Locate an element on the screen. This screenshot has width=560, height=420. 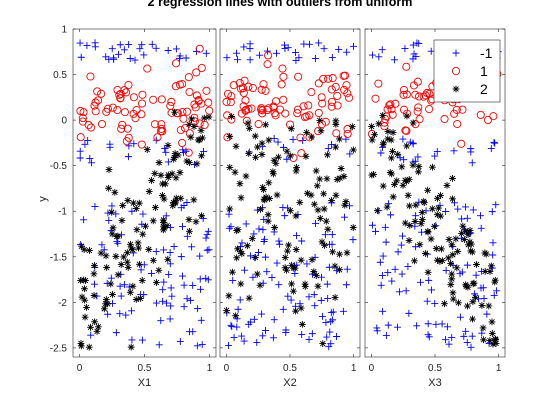
y-tick-label: -0.5 is located at coordinates (59, 166).